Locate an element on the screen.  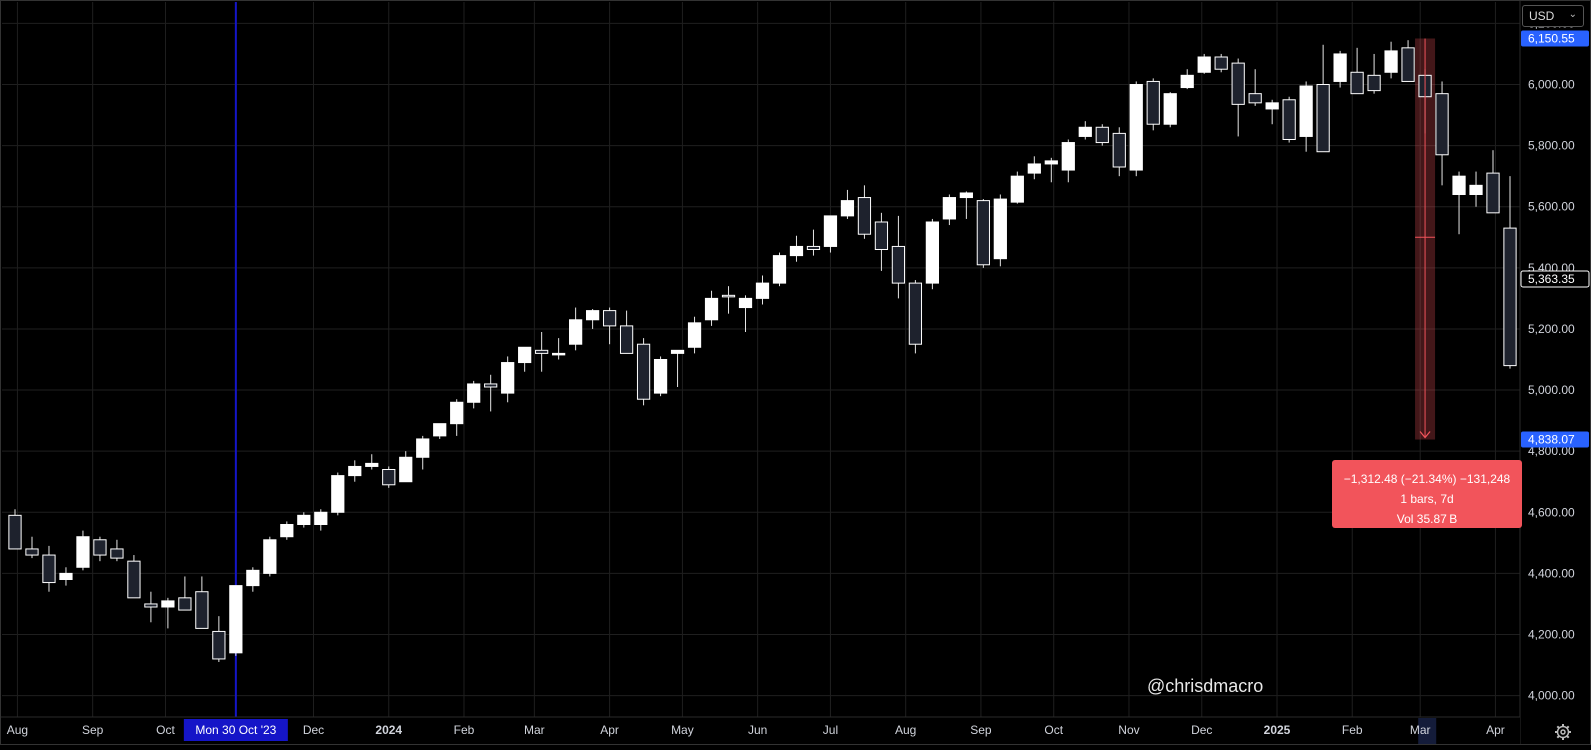
time-tick-label: Nov is located at coordinates (1128, 730).